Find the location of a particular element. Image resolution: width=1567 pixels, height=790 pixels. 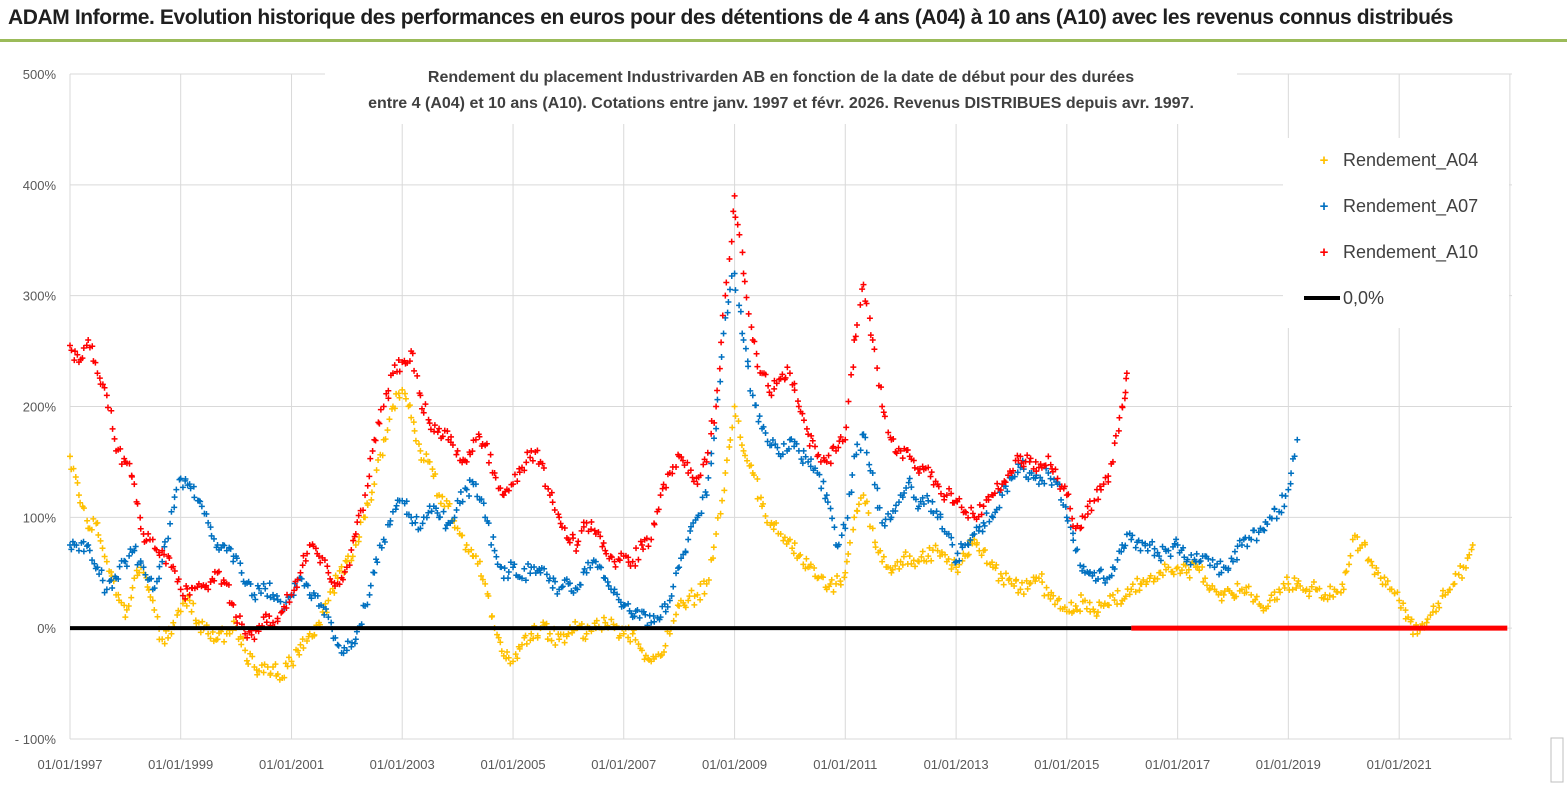

scrollbar-stub is located at coordinates (1557, 760).